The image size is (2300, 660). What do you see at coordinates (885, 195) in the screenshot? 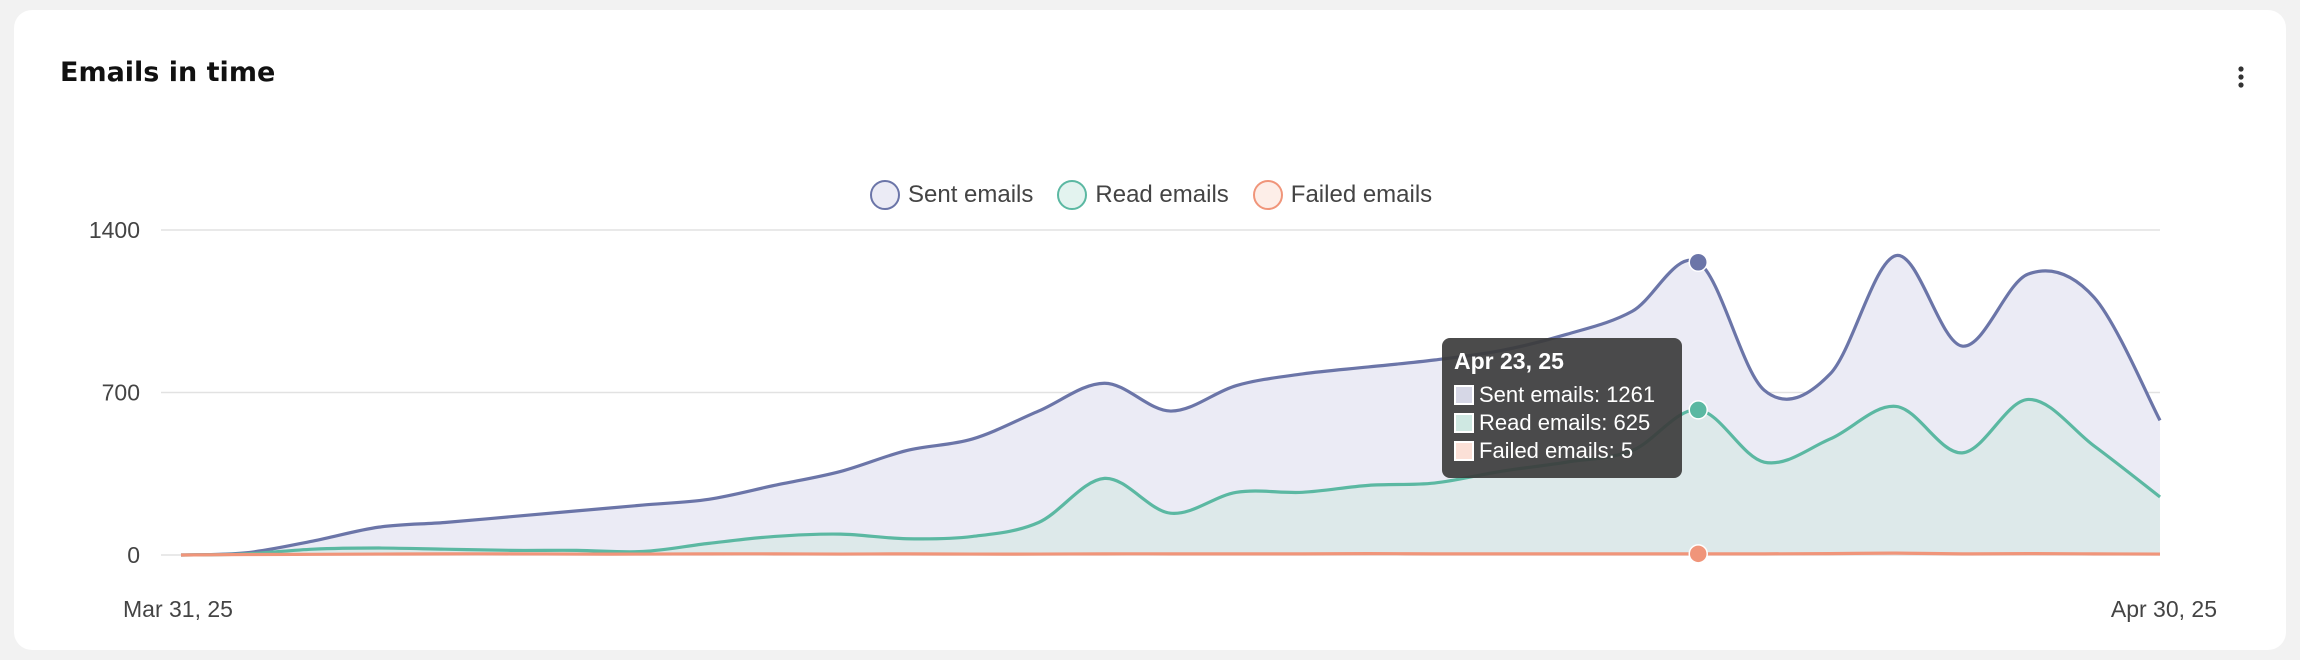
I see `legend-swatch-sent` at bounding box center [885, 195].